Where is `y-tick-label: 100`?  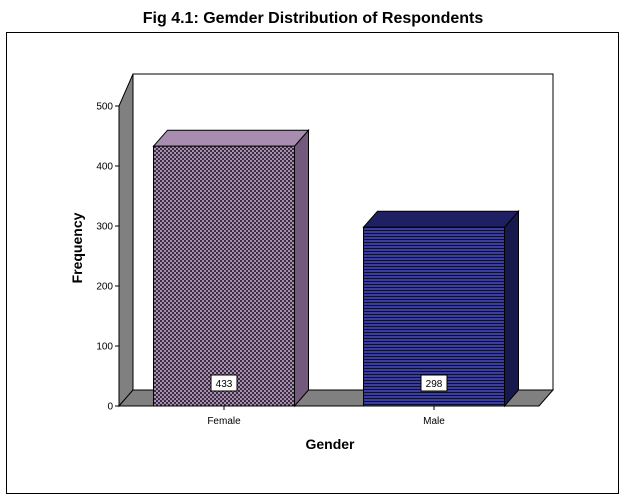
y-tick-label: 100 is located at coordinates (104, 347).